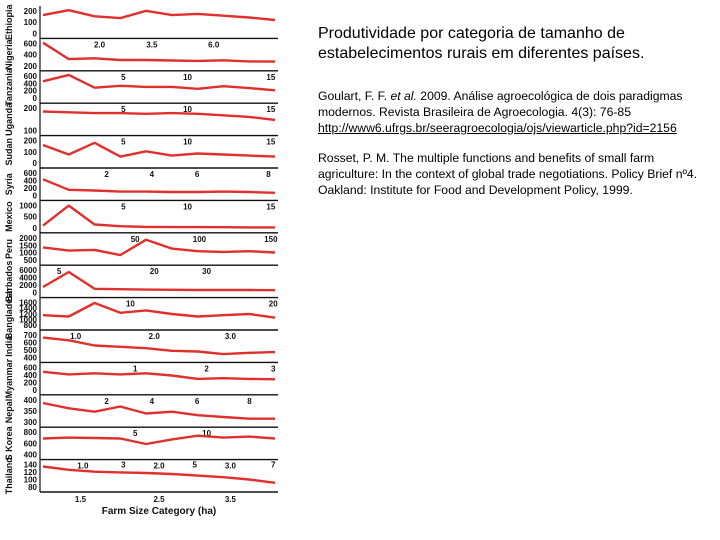 This screenshot has height=540, width=720. What do you see at coordinates (9, 346) in the screenshot?
I see `country-label: India` at bounding box center [9, 346].